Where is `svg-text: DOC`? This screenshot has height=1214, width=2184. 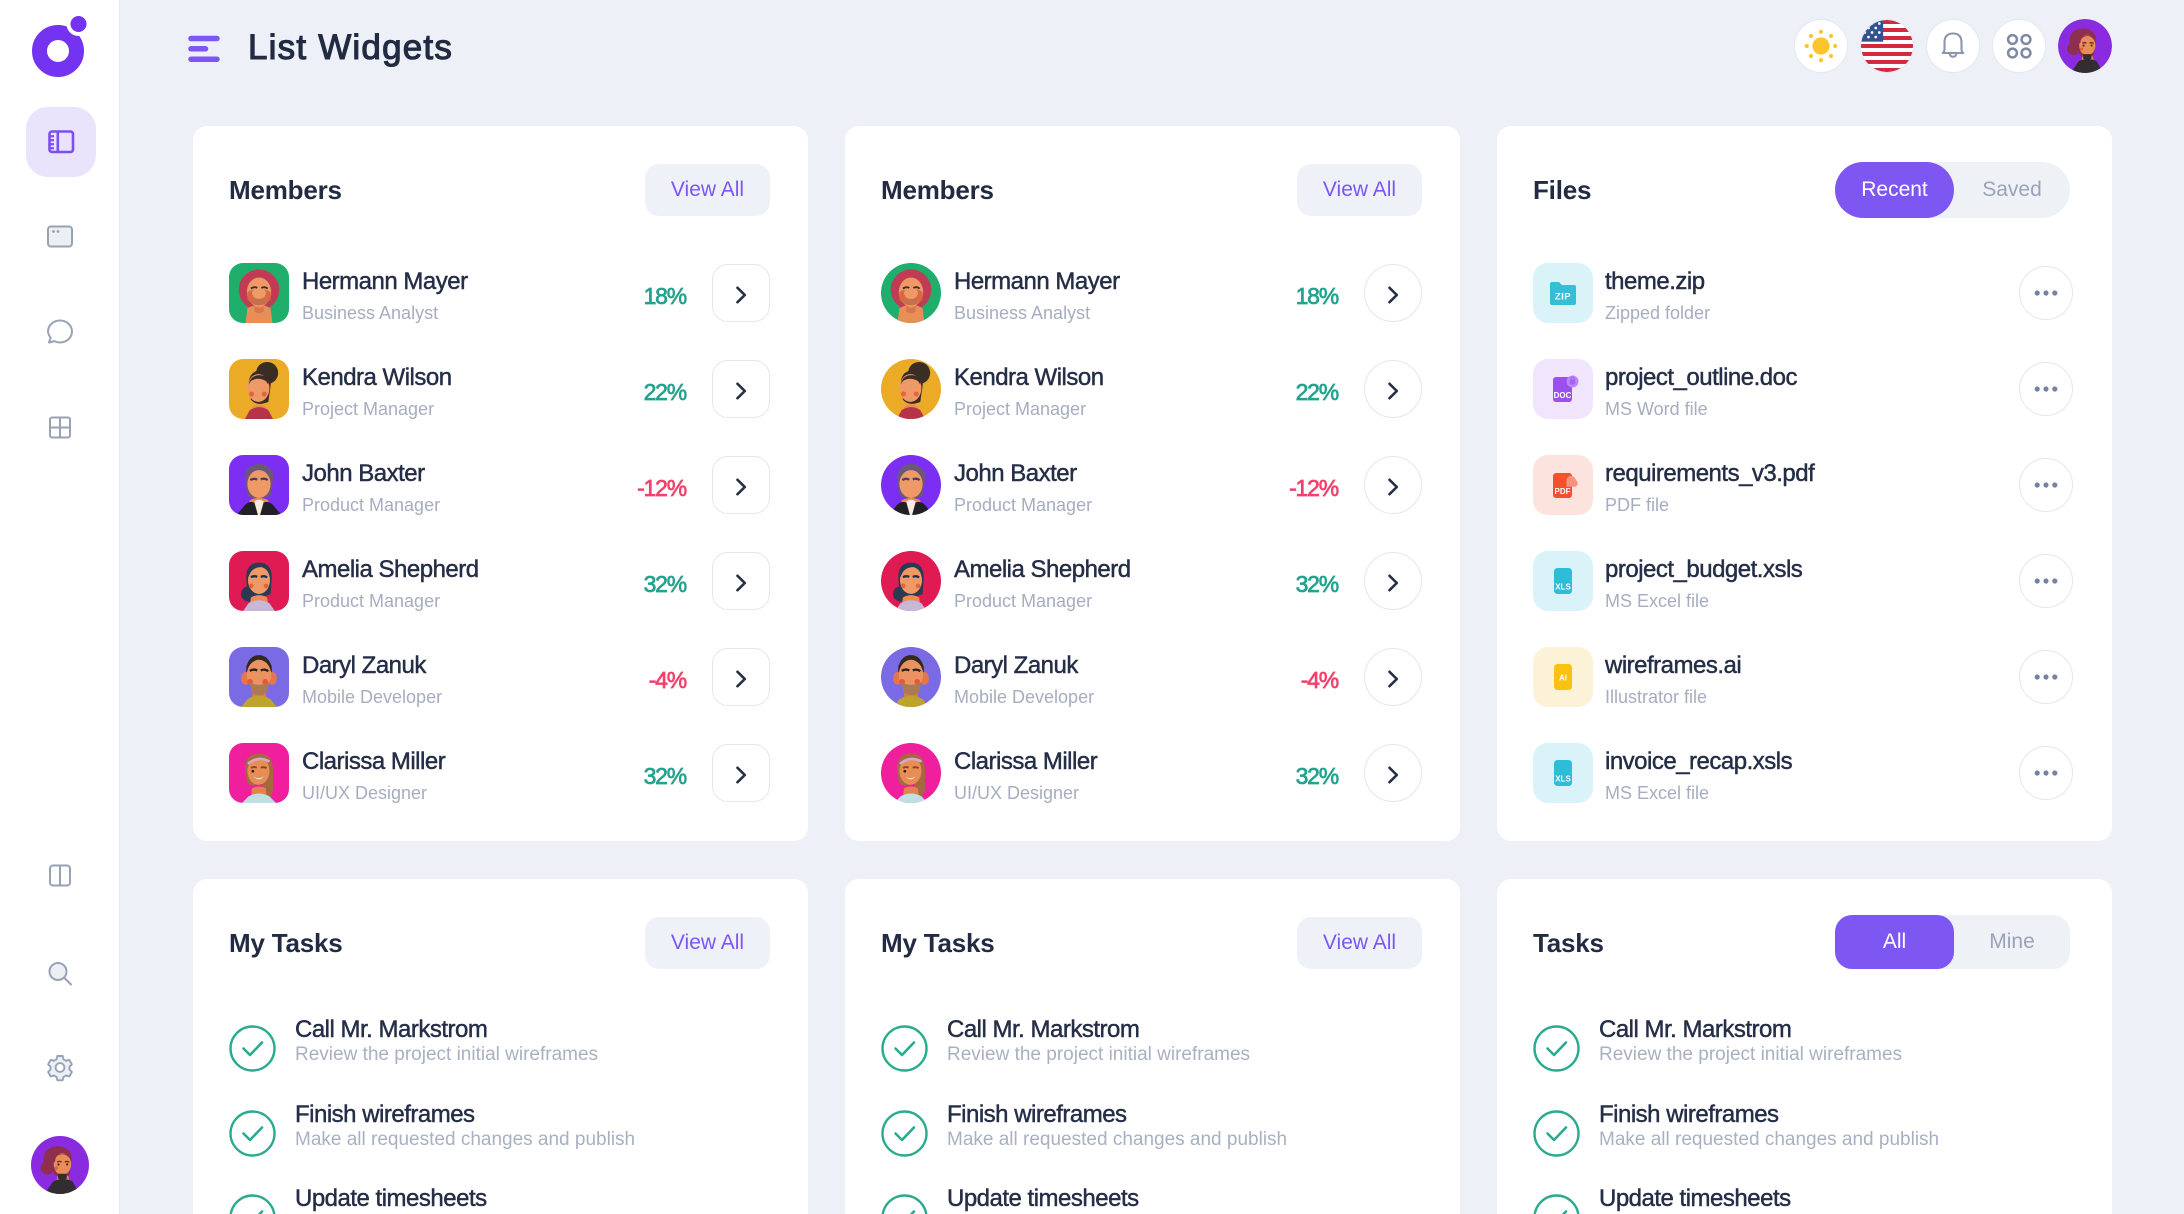 svg-text: DOC is located at coordinates (1563, 395).